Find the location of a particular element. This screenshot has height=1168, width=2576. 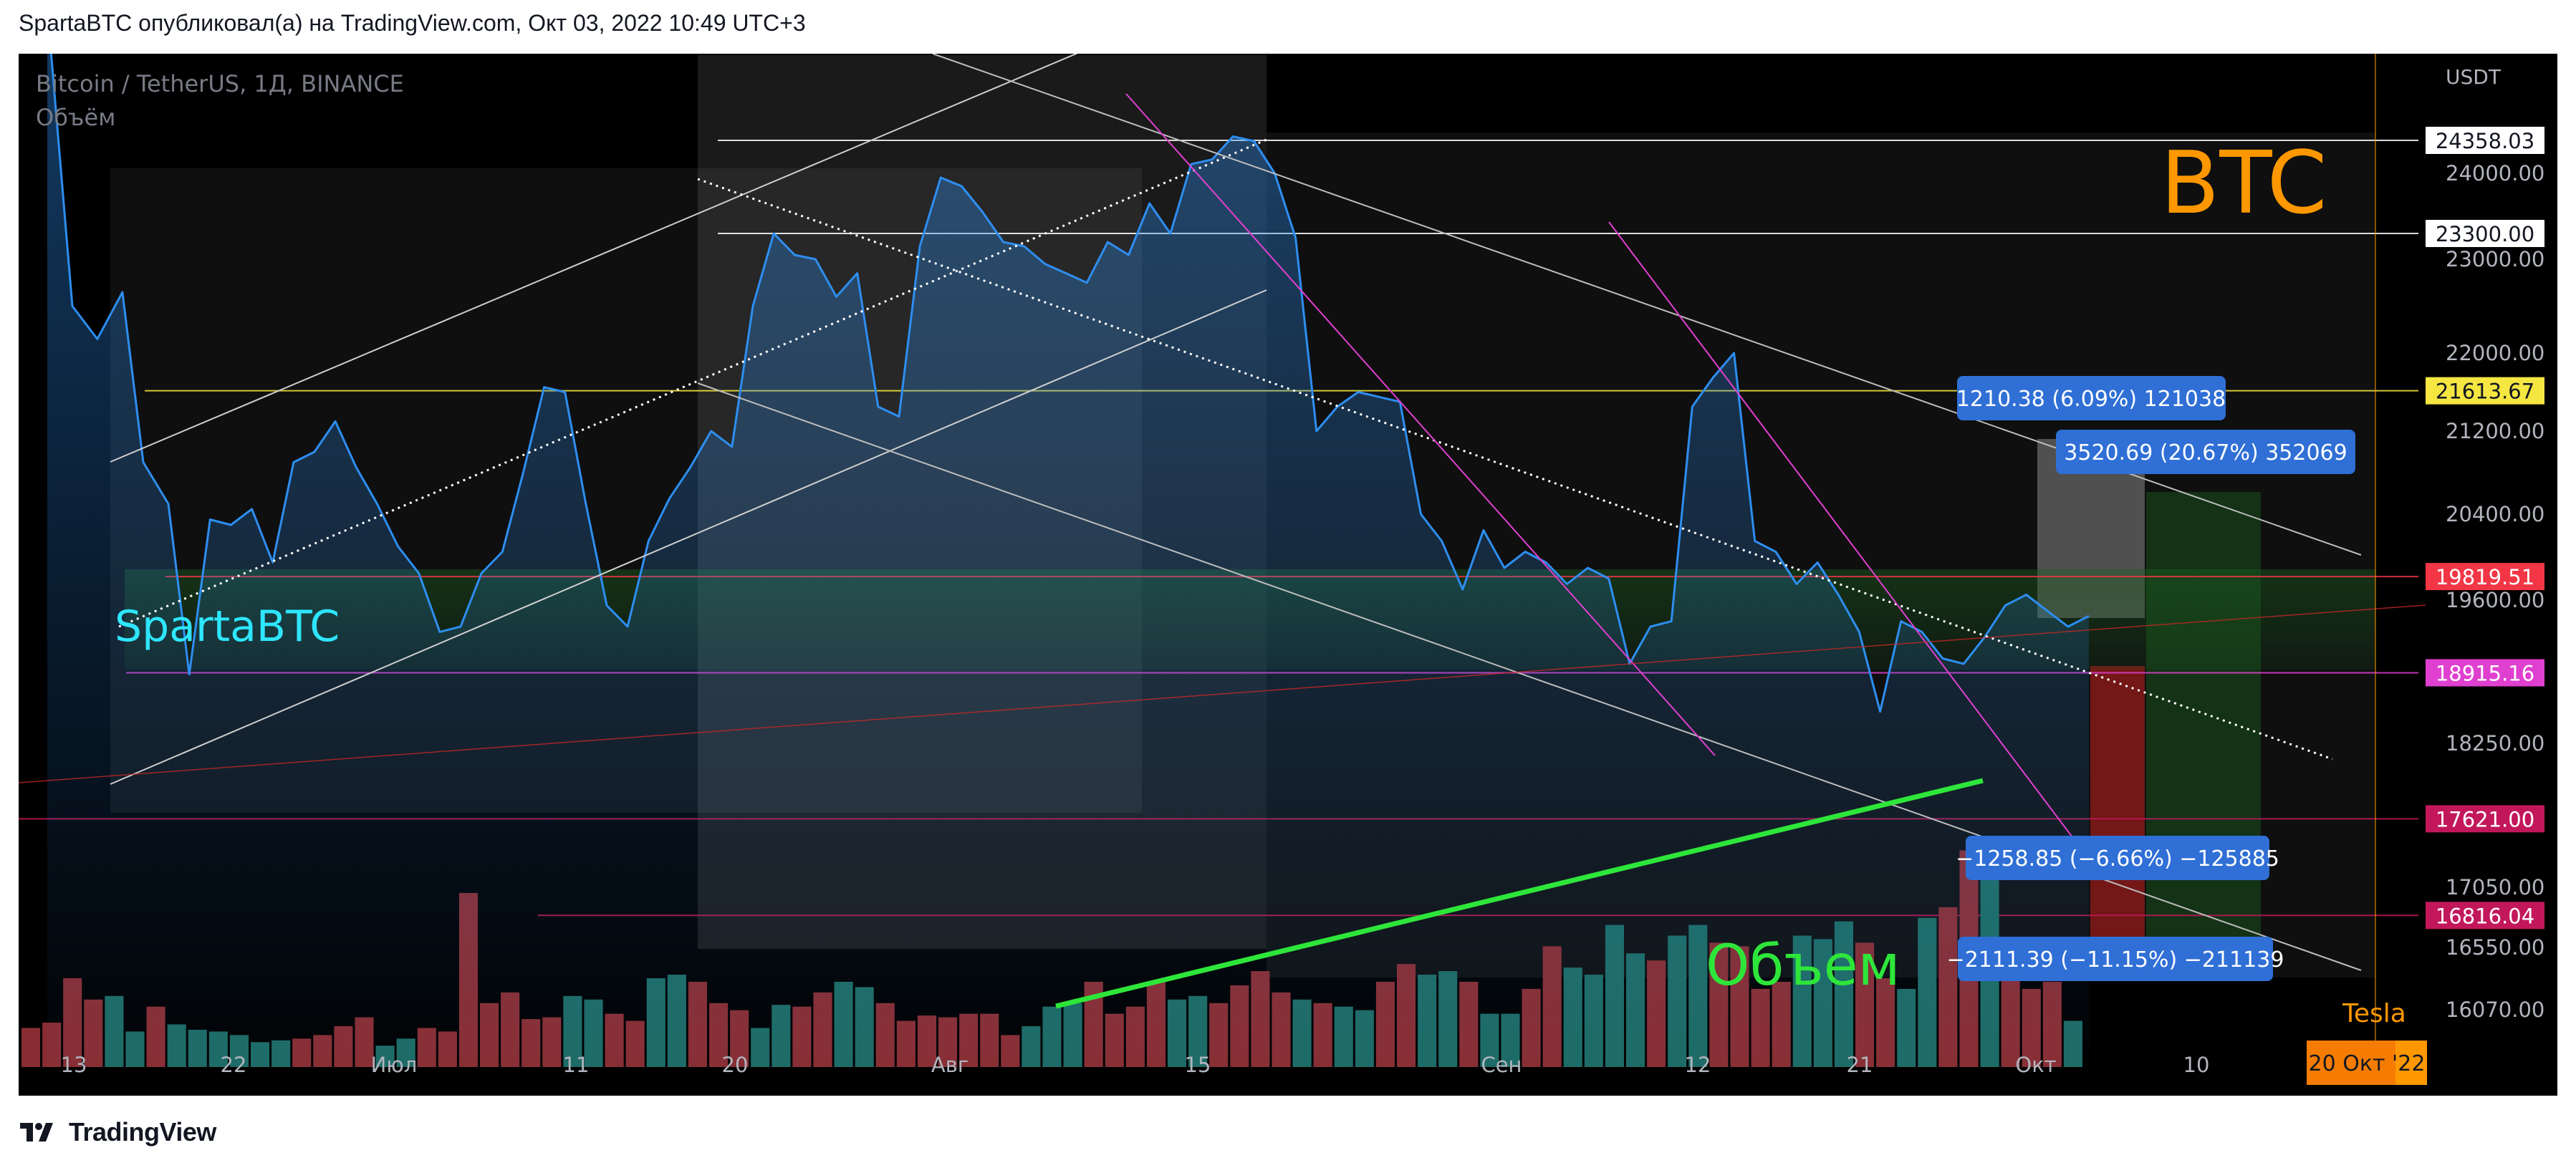

svg-text: 23300.00 is located at coordinates (2485, 234).